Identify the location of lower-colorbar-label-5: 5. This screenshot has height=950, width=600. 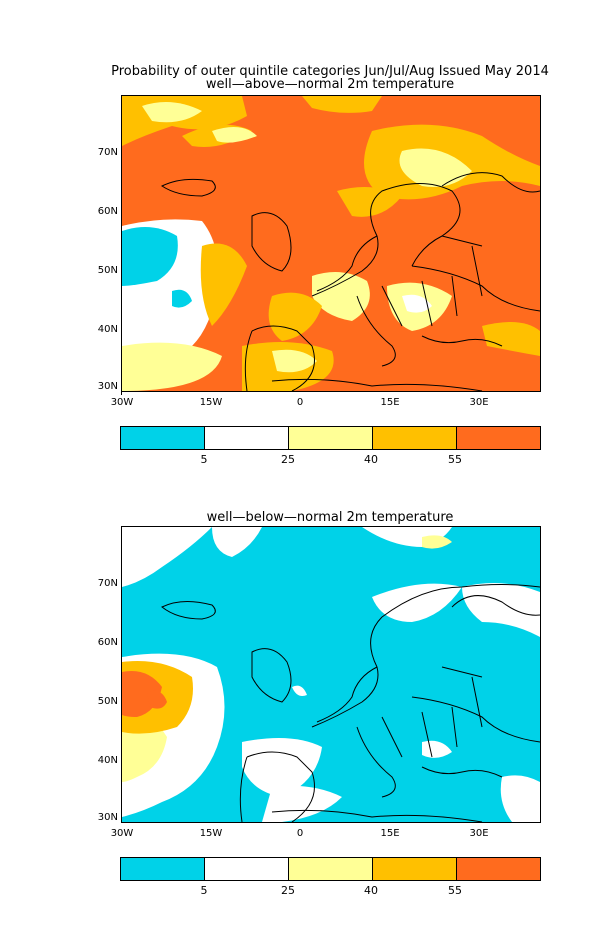
(204, 890).